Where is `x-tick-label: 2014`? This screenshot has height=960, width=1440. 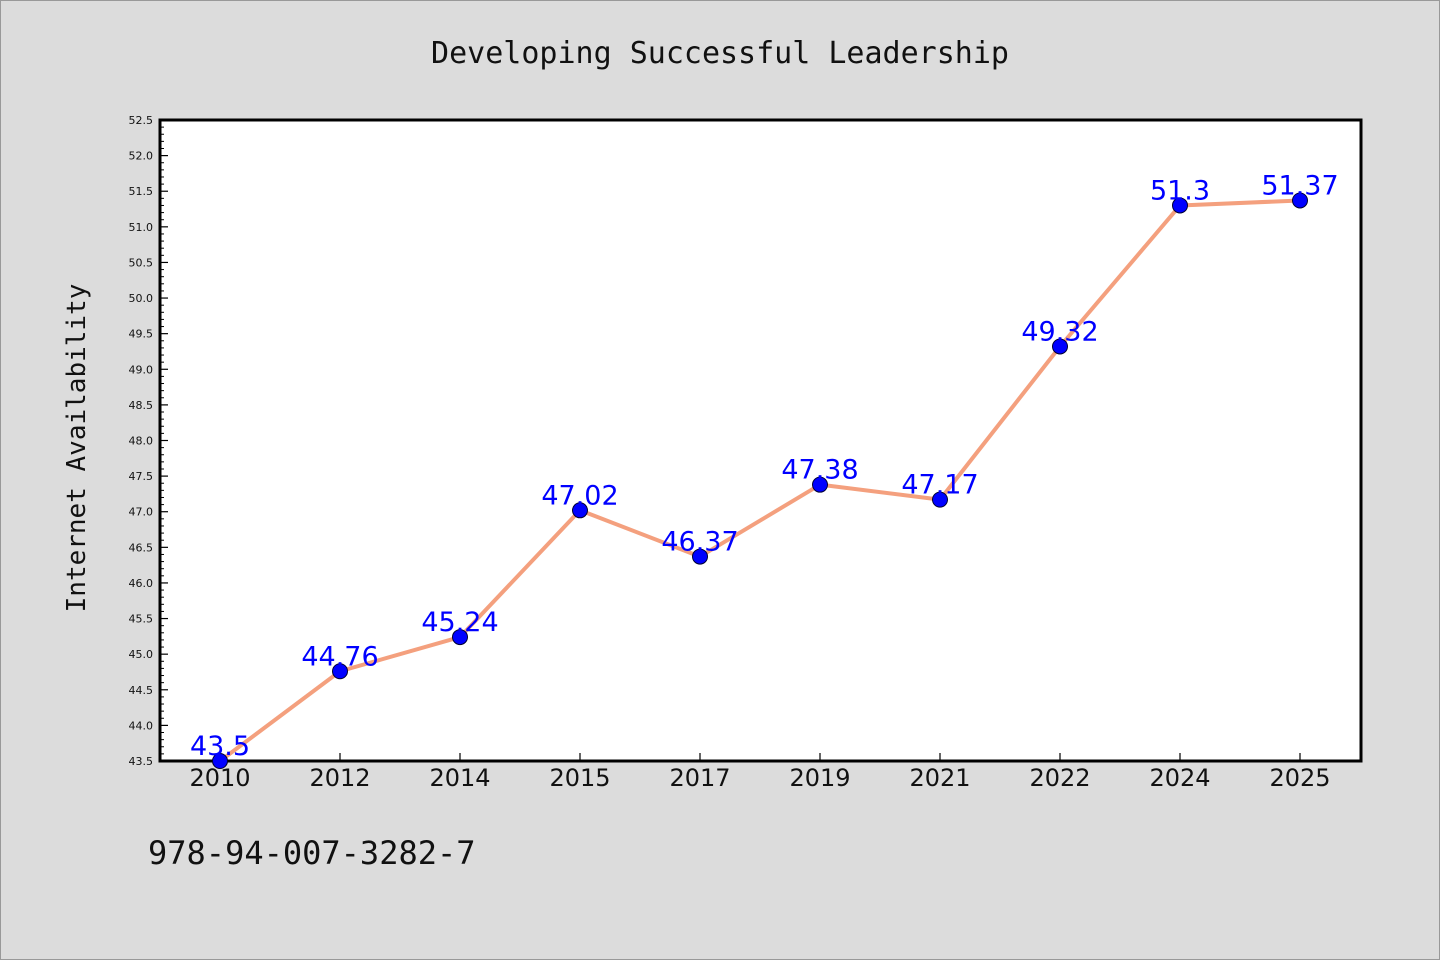
x-tick-label: 2014 is located at coordinates (459, 778).